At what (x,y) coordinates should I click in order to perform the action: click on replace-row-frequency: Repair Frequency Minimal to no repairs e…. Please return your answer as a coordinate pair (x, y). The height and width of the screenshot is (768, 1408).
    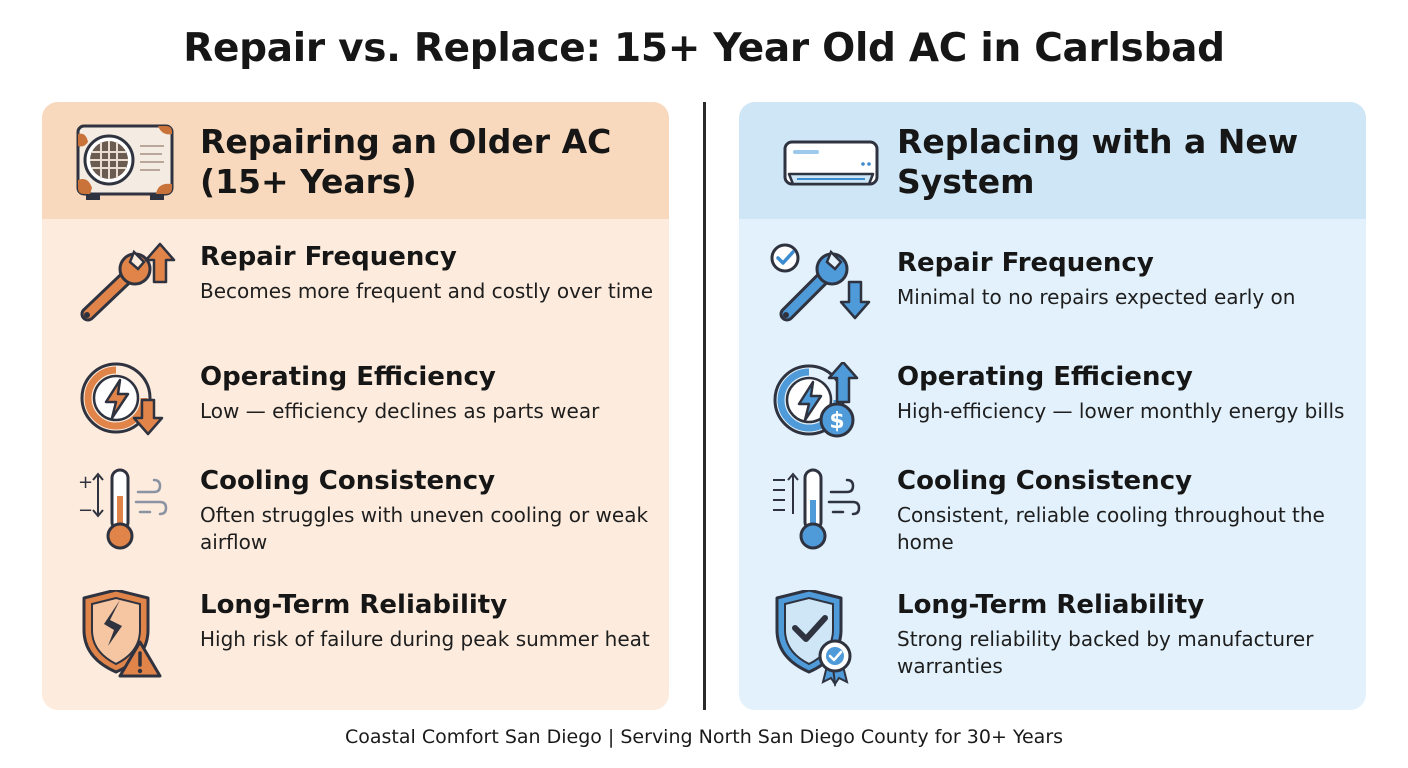
    Looking at the image, I should click on (1052, 297).